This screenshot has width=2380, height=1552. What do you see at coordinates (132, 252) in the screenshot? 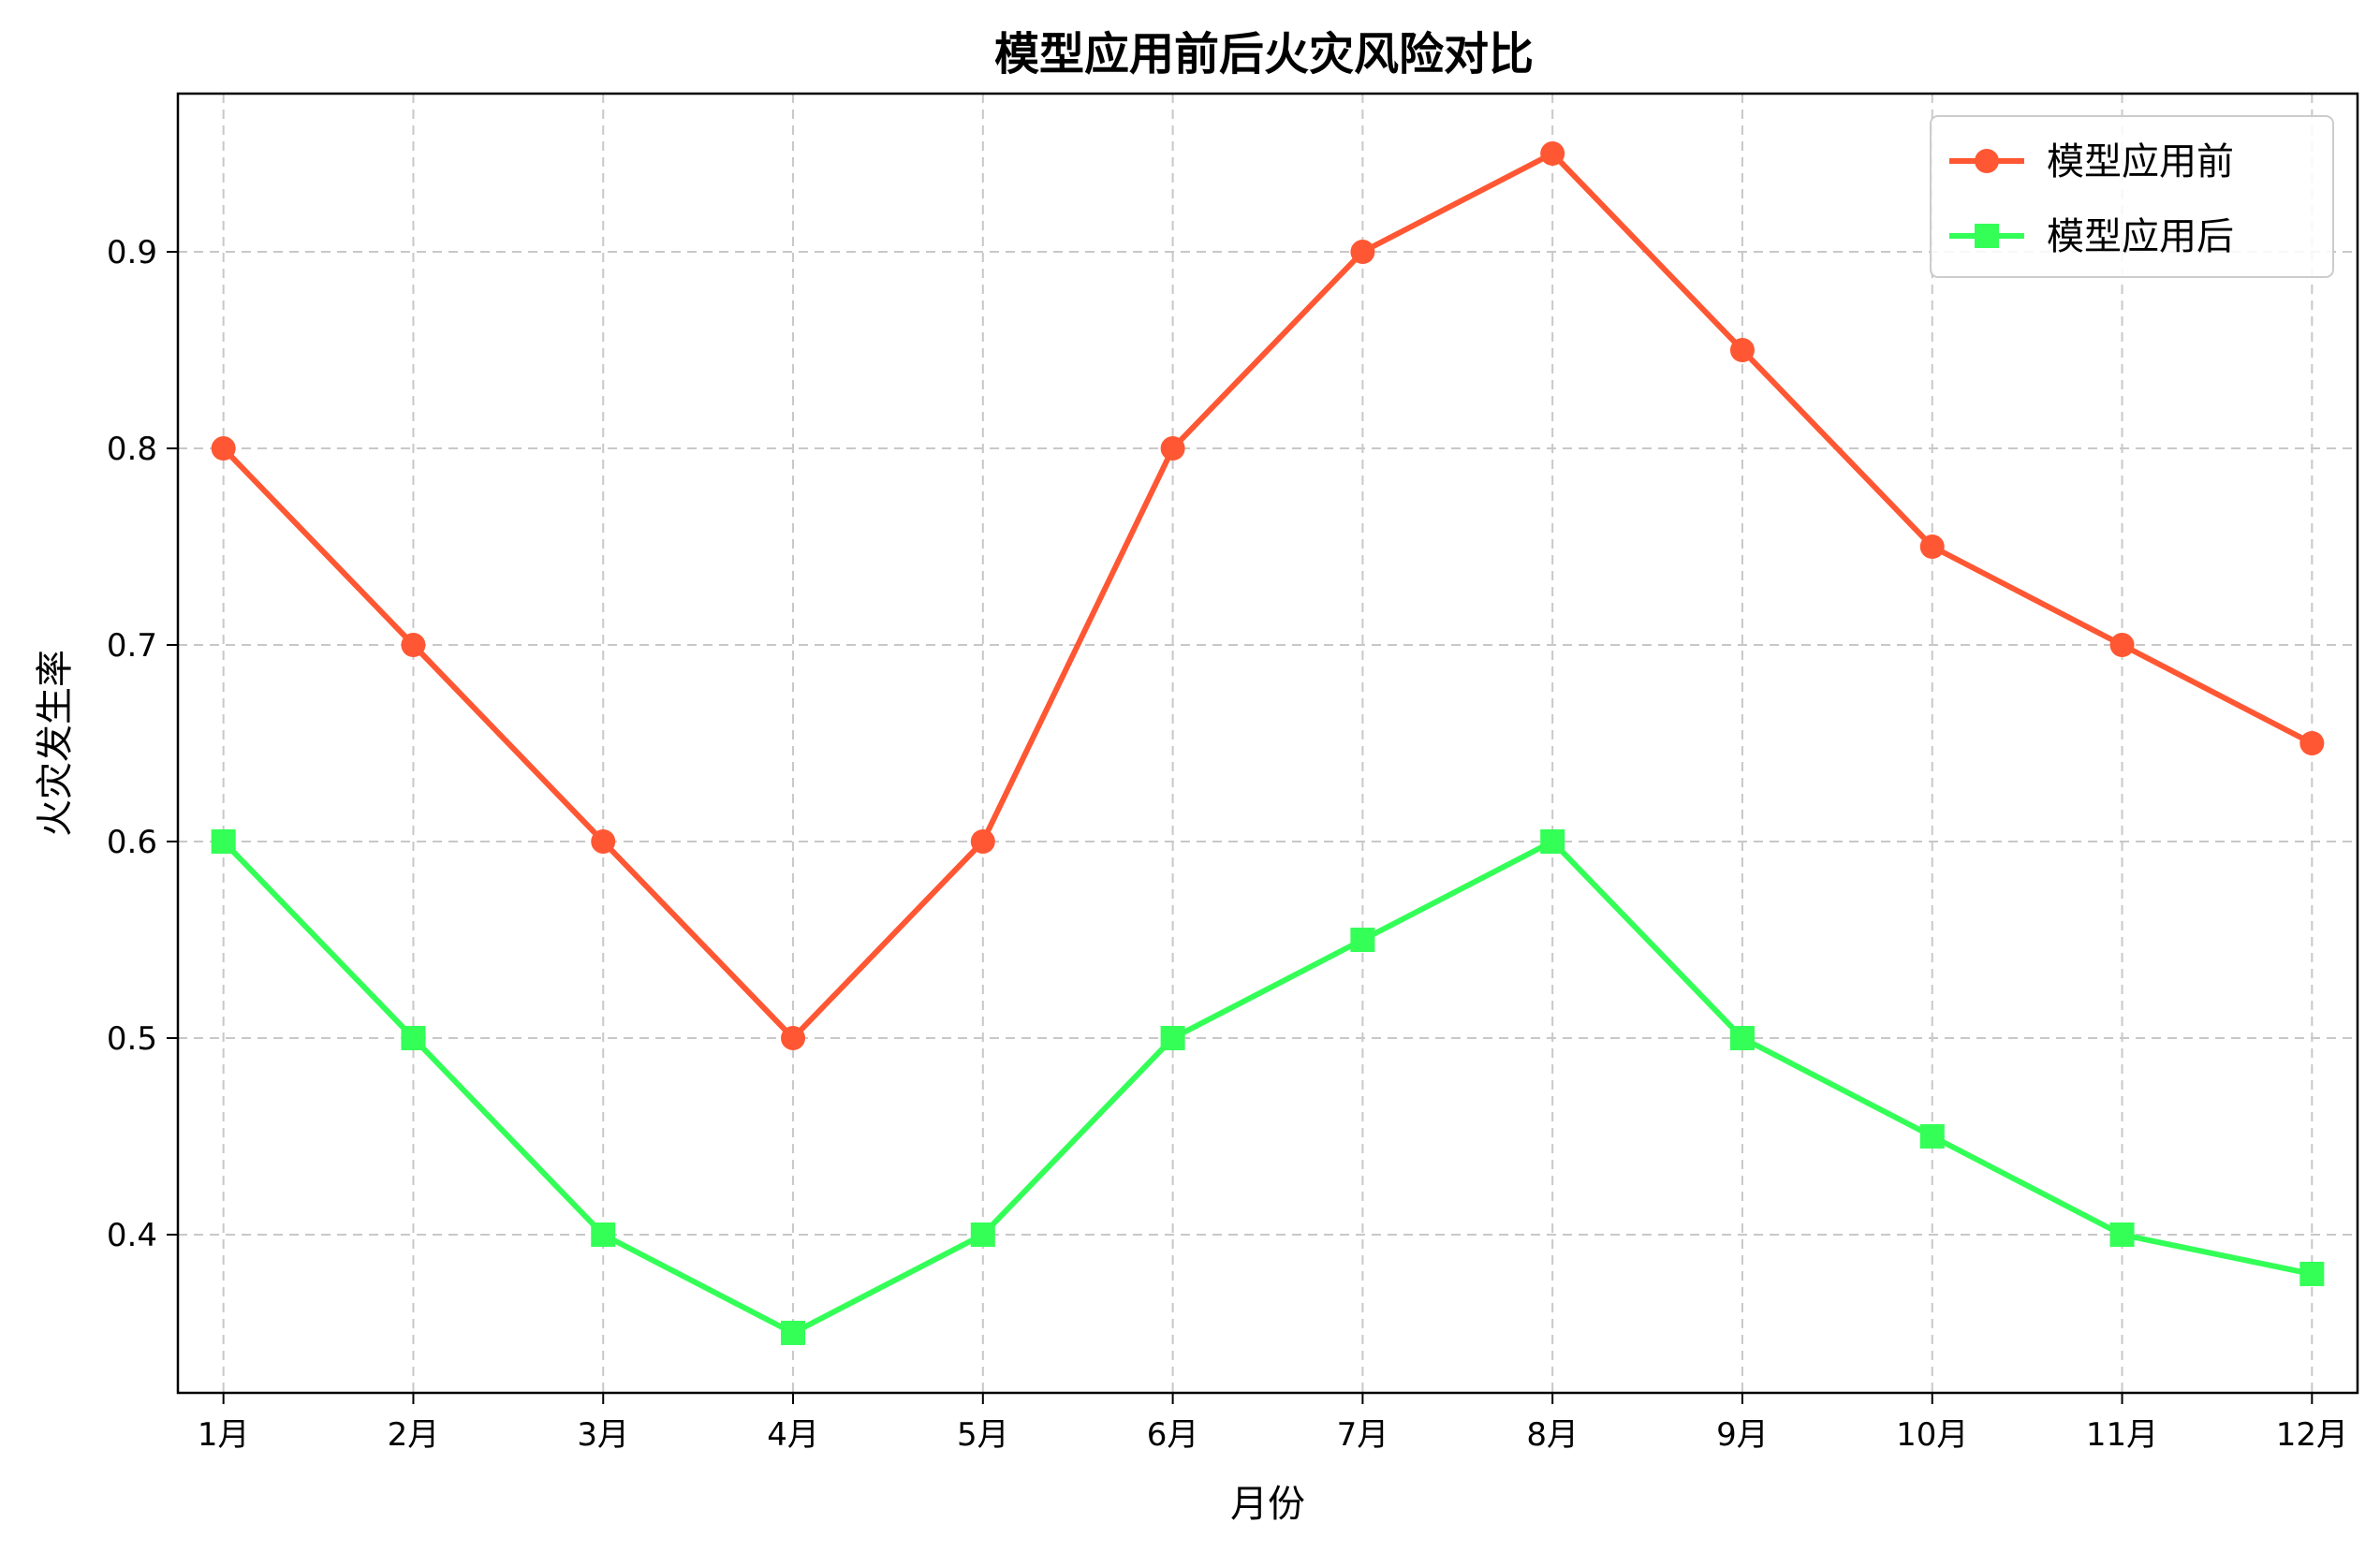
I see `y-tick-label: 0.9` at bounding box center [132, 252].